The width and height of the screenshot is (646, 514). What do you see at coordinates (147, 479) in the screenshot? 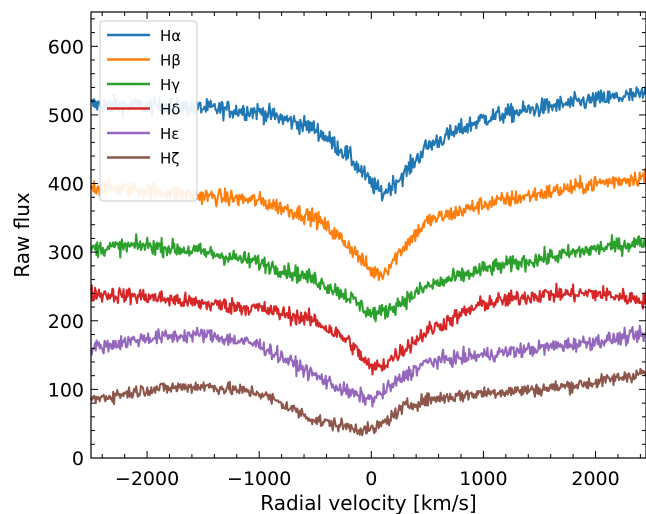
I see `x-tick-label: −2000` at bounding box center [147, 479].